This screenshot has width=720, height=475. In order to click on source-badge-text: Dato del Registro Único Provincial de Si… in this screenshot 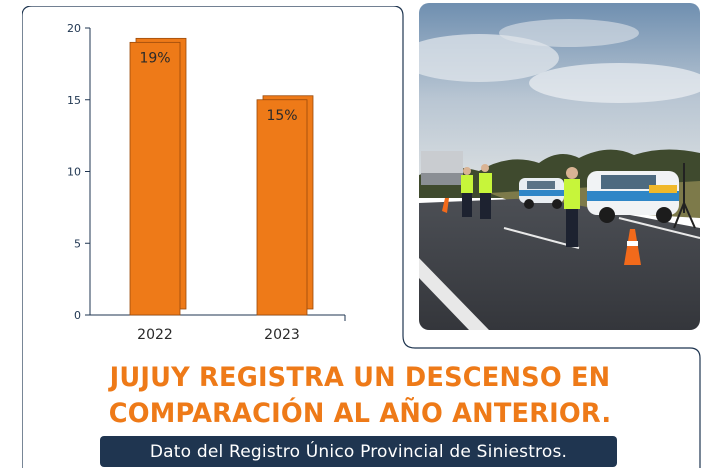, I will do `click(358, 451)`.